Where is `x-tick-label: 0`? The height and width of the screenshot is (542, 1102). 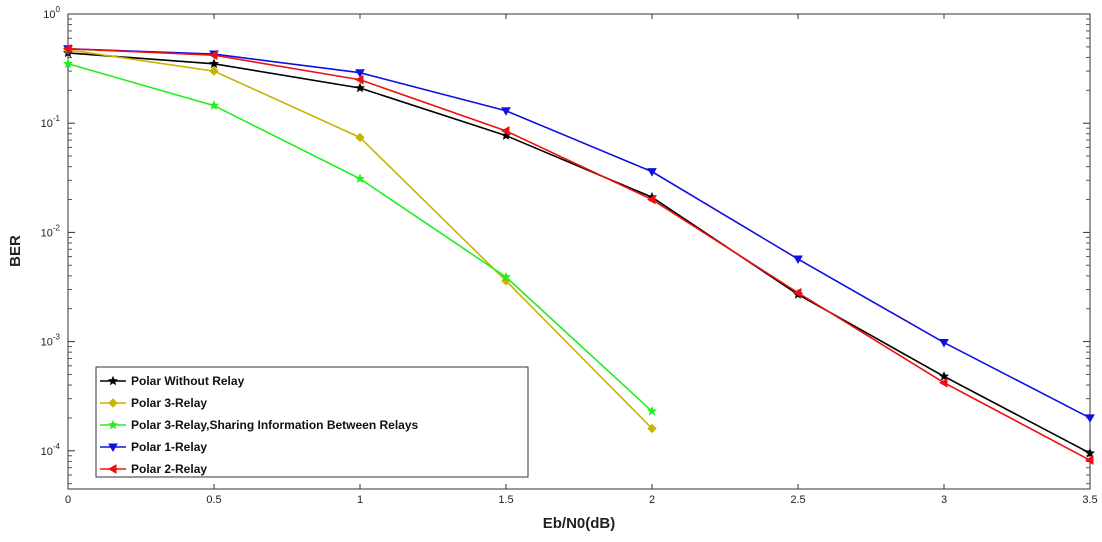 x-tick-label: 0 is located at coordinates (68, 500).